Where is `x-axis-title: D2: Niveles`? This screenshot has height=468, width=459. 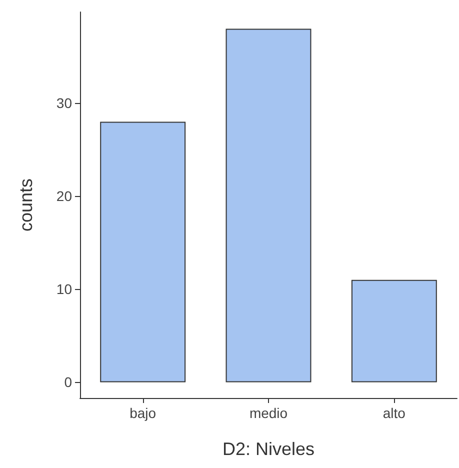
x-axis-title: D2: Niveles is located at coordinates (268, 449).